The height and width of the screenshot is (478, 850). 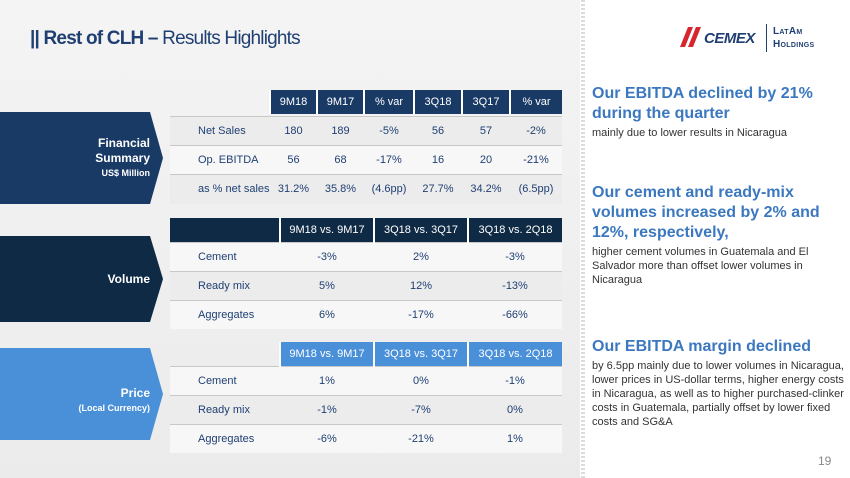 What do you see at coordinates (123, 143) in the screenshot?
I see `financial-title-line1: Financial` at bounding box center [123, 143].